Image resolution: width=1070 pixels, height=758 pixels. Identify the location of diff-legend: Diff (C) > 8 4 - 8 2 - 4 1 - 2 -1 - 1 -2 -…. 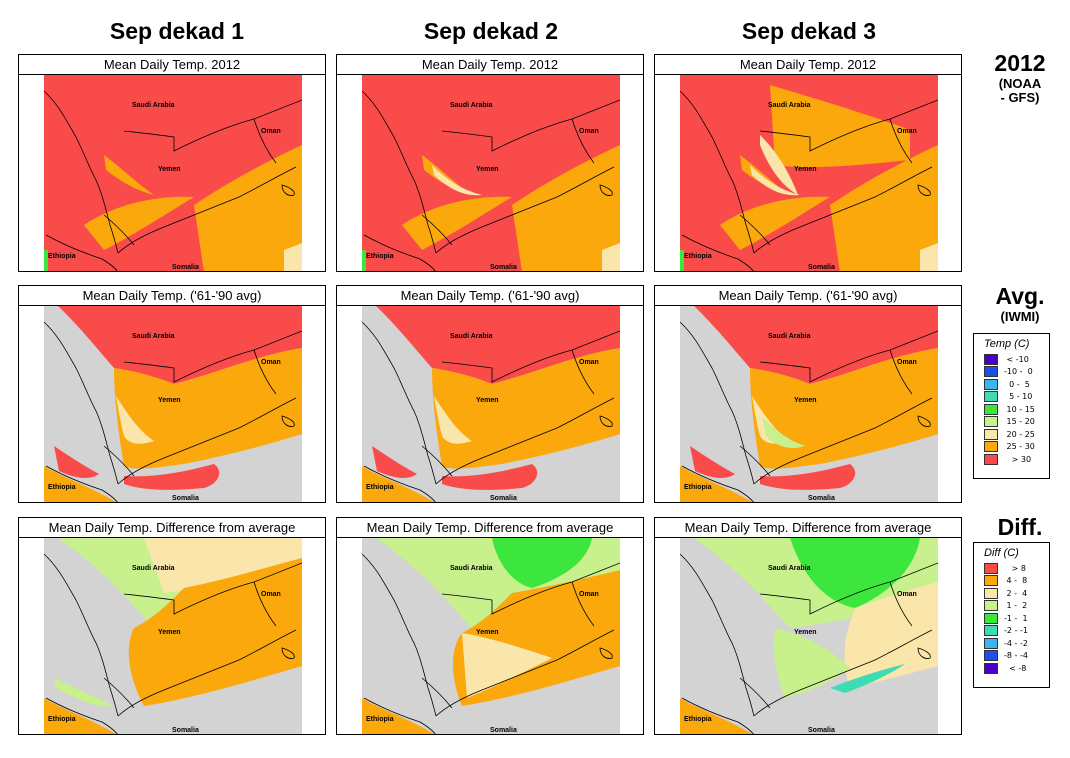
(1011, 615).